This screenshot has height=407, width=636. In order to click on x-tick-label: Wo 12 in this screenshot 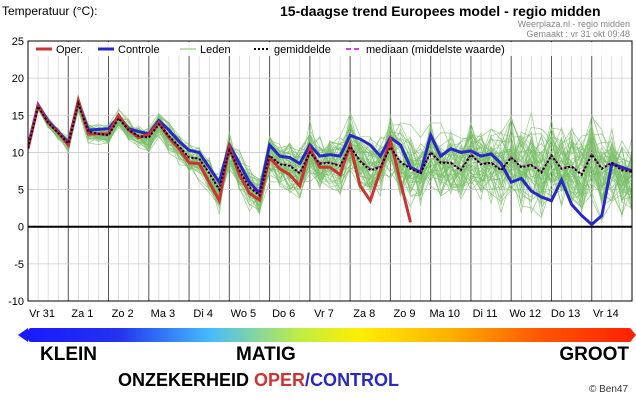, I will do `click(525, 314)`.